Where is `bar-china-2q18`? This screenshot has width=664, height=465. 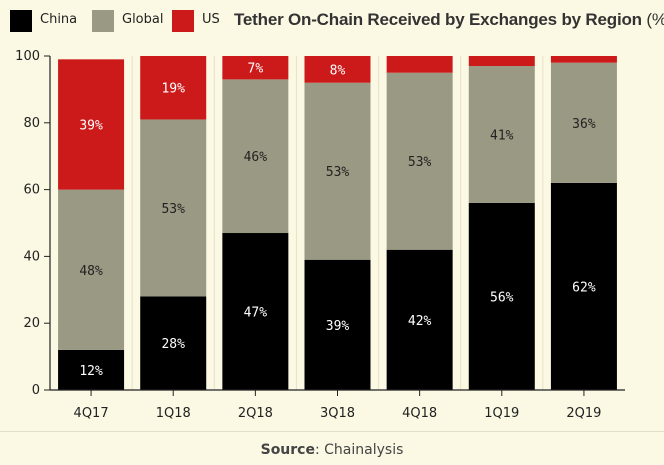 bar-china-2q18 is located at coordinates (255, 311).